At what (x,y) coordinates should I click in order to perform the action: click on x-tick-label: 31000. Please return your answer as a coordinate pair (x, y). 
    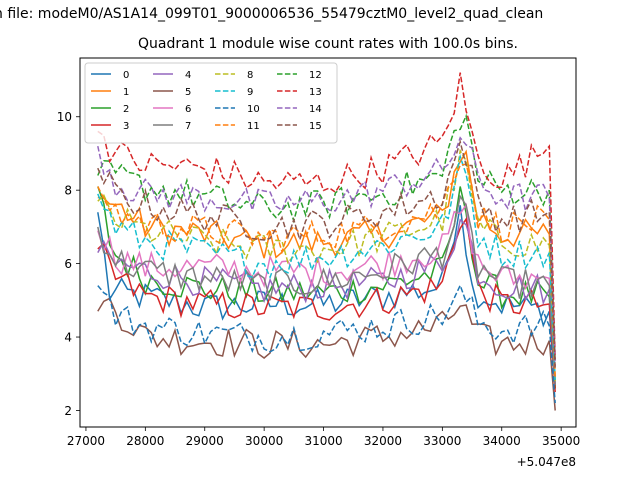
    Looking at the image, I should click on (323, 441).